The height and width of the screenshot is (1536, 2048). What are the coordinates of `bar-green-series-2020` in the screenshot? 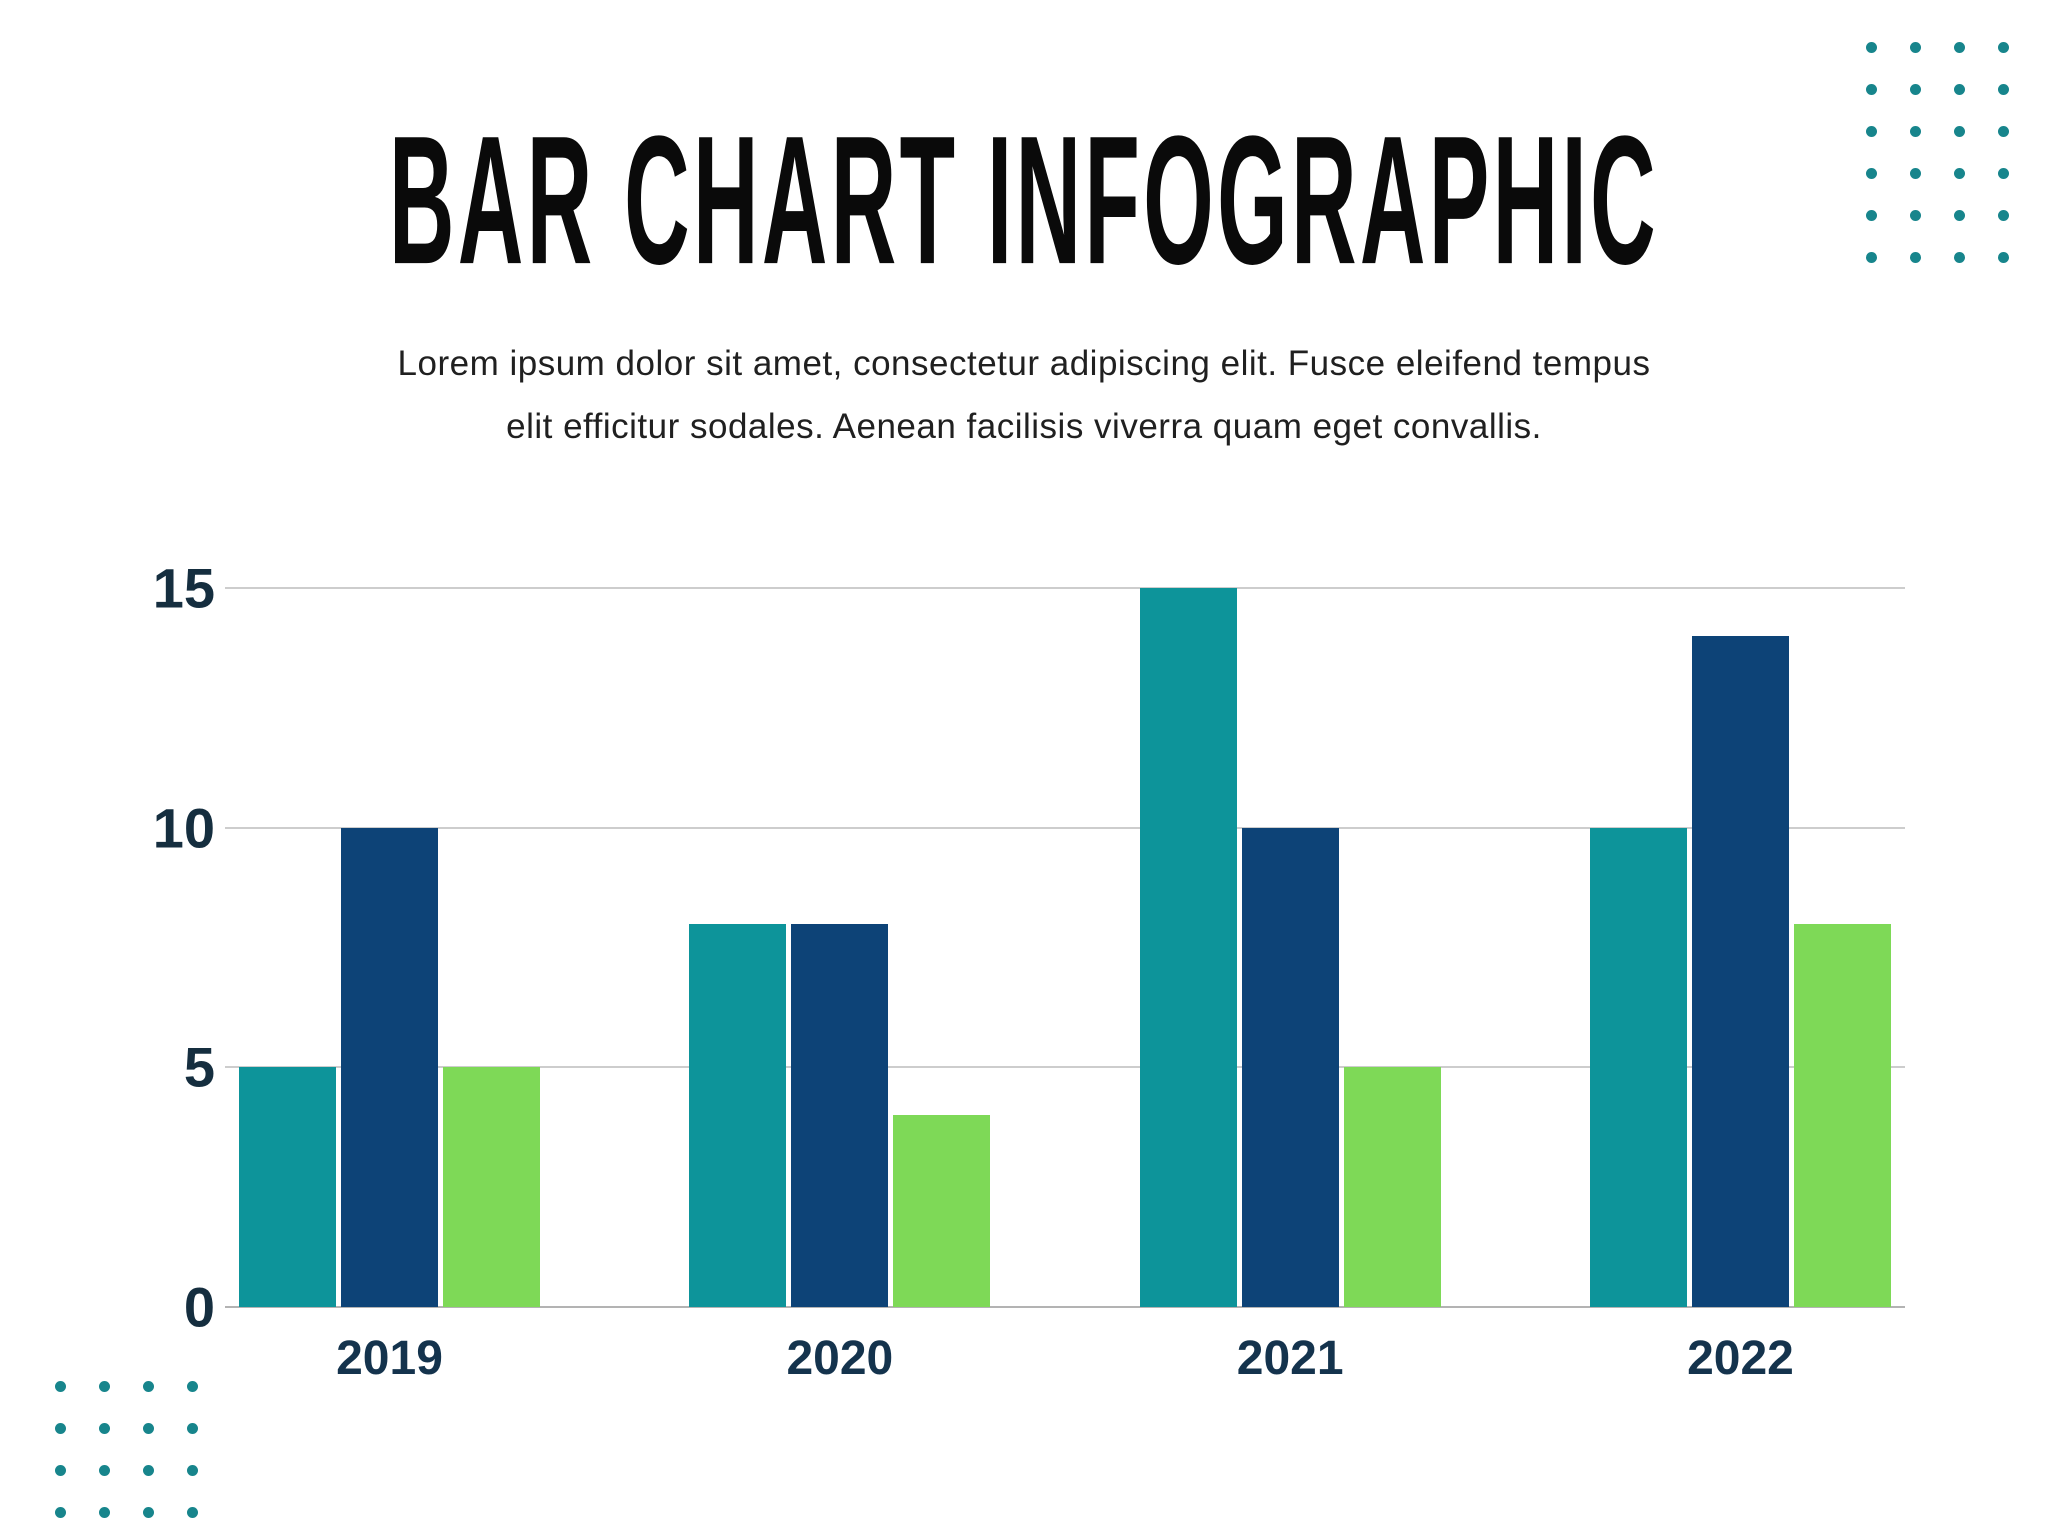 It's located at (942, 1211).